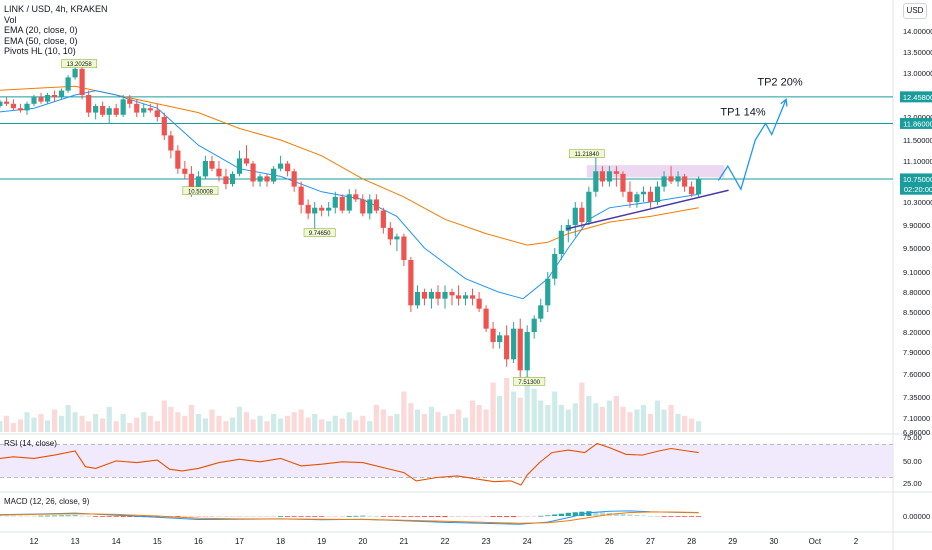 This screenshot has height=550, width=932. What do you see at coordinates (157, 541) in the screenshot?
I see `time-tick-label: 15` at bounding box center [157, 541].